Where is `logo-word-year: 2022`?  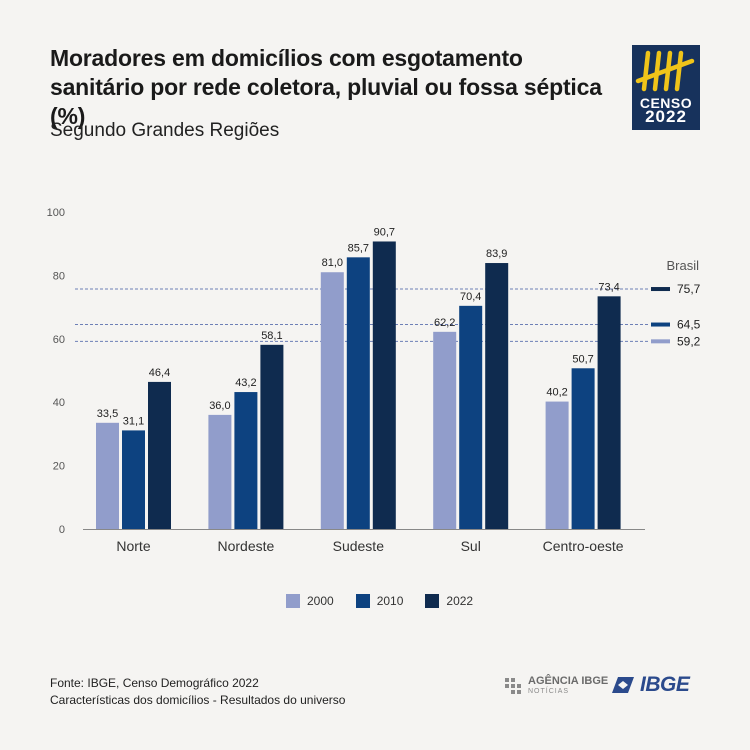 logo-word-year: 2022 is located at coordinates (666, 116).